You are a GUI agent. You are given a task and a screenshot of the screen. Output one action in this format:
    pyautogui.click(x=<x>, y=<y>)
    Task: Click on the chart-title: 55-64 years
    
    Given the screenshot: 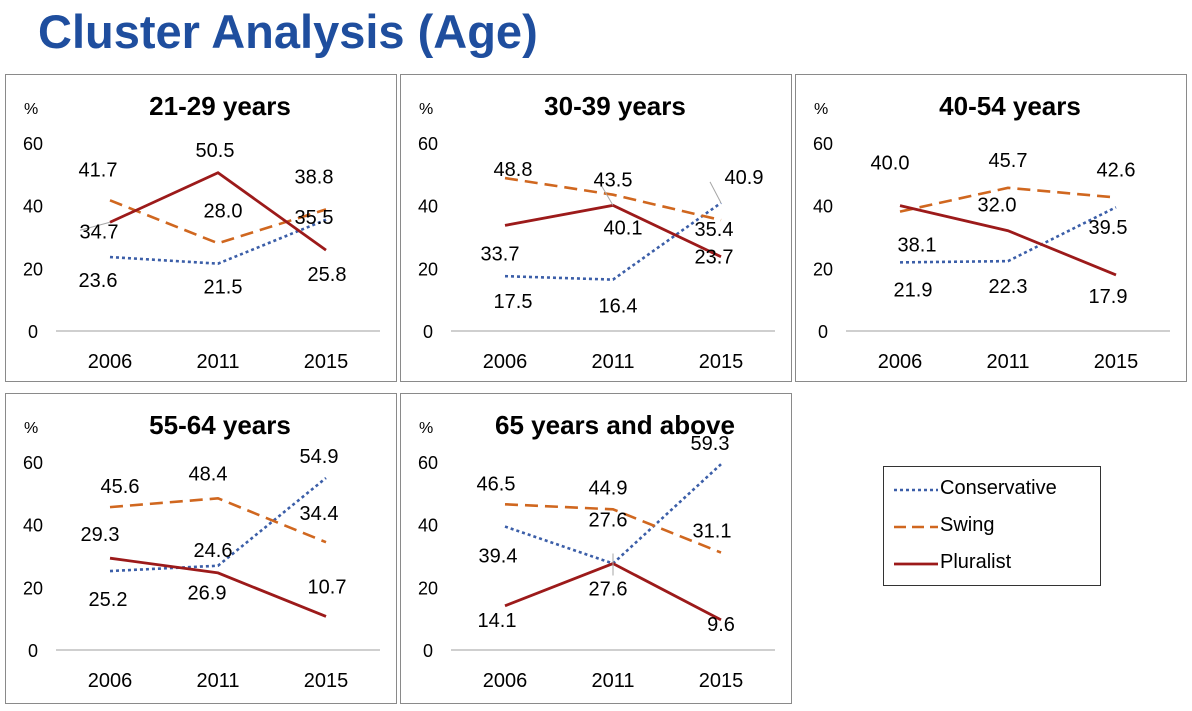 What is the action you would take?
    pyautogui.click(x=220, y=425)
    